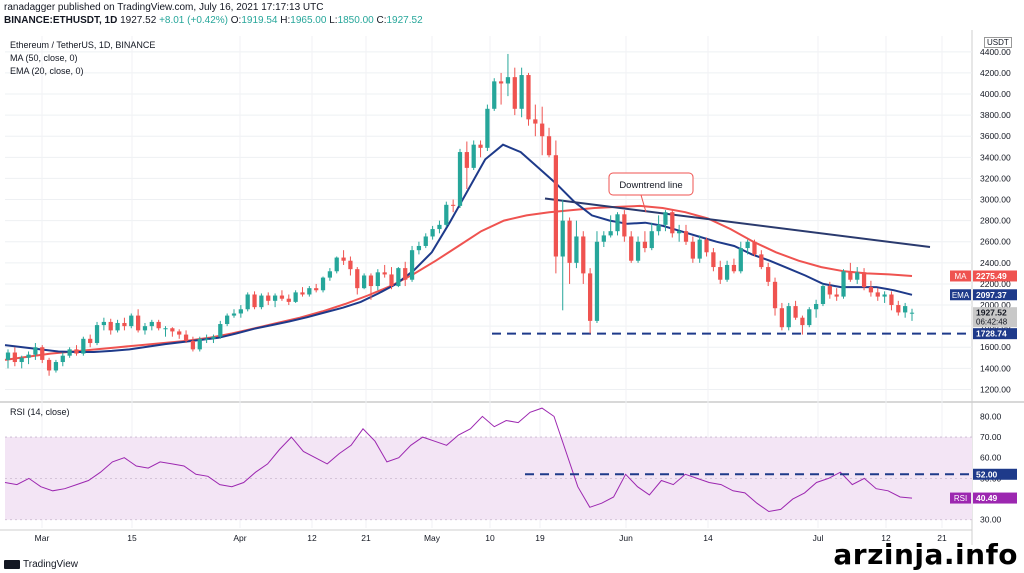  What do you see at coordinates (708, 538) in the screenshot?
I see `time-tick-label: 14` at bounding box center [708, 538].